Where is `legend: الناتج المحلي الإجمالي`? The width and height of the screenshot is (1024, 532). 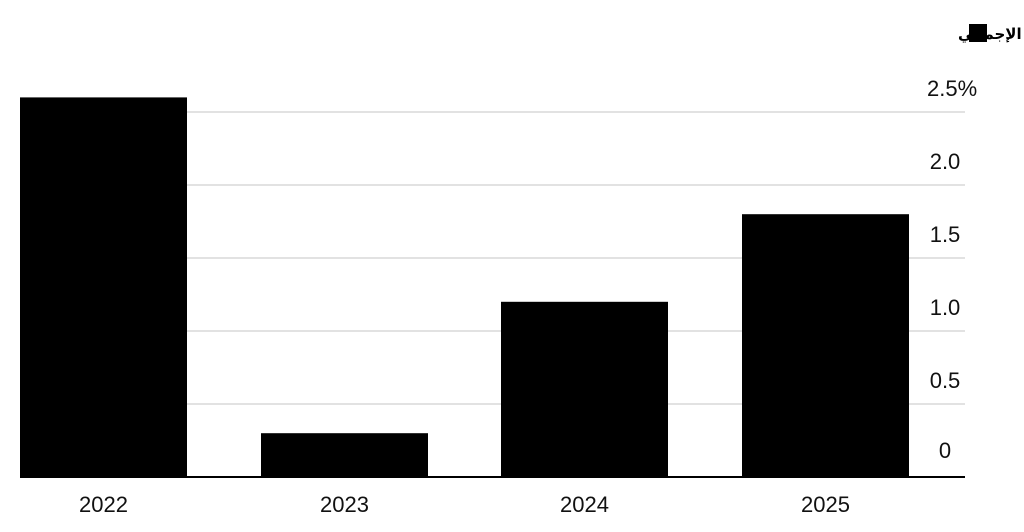
legend: الناتج المحلي الإجمالي is located at coordinates (991, 33).